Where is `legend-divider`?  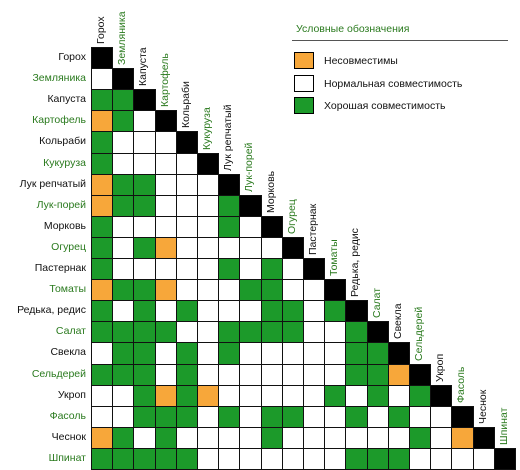 legend-divider is located at coordinates (400, 40).